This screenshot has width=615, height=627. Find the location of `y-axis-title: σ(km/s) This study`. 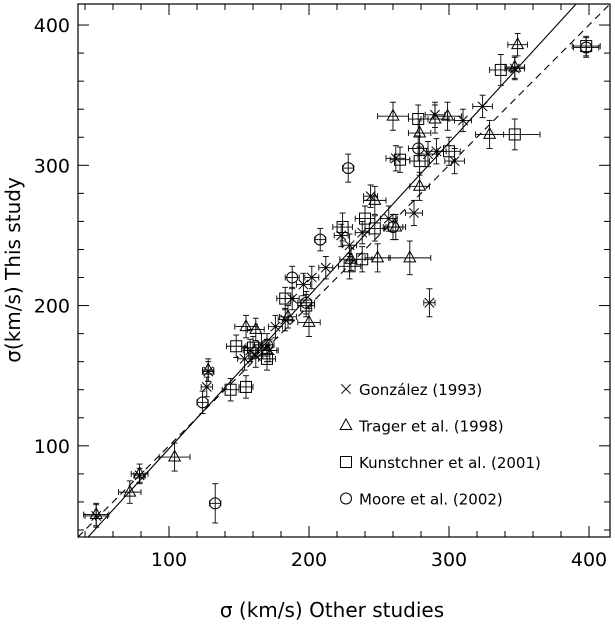

y-axis-title: σ(km/s) This study is located at coordinates (13, 270).